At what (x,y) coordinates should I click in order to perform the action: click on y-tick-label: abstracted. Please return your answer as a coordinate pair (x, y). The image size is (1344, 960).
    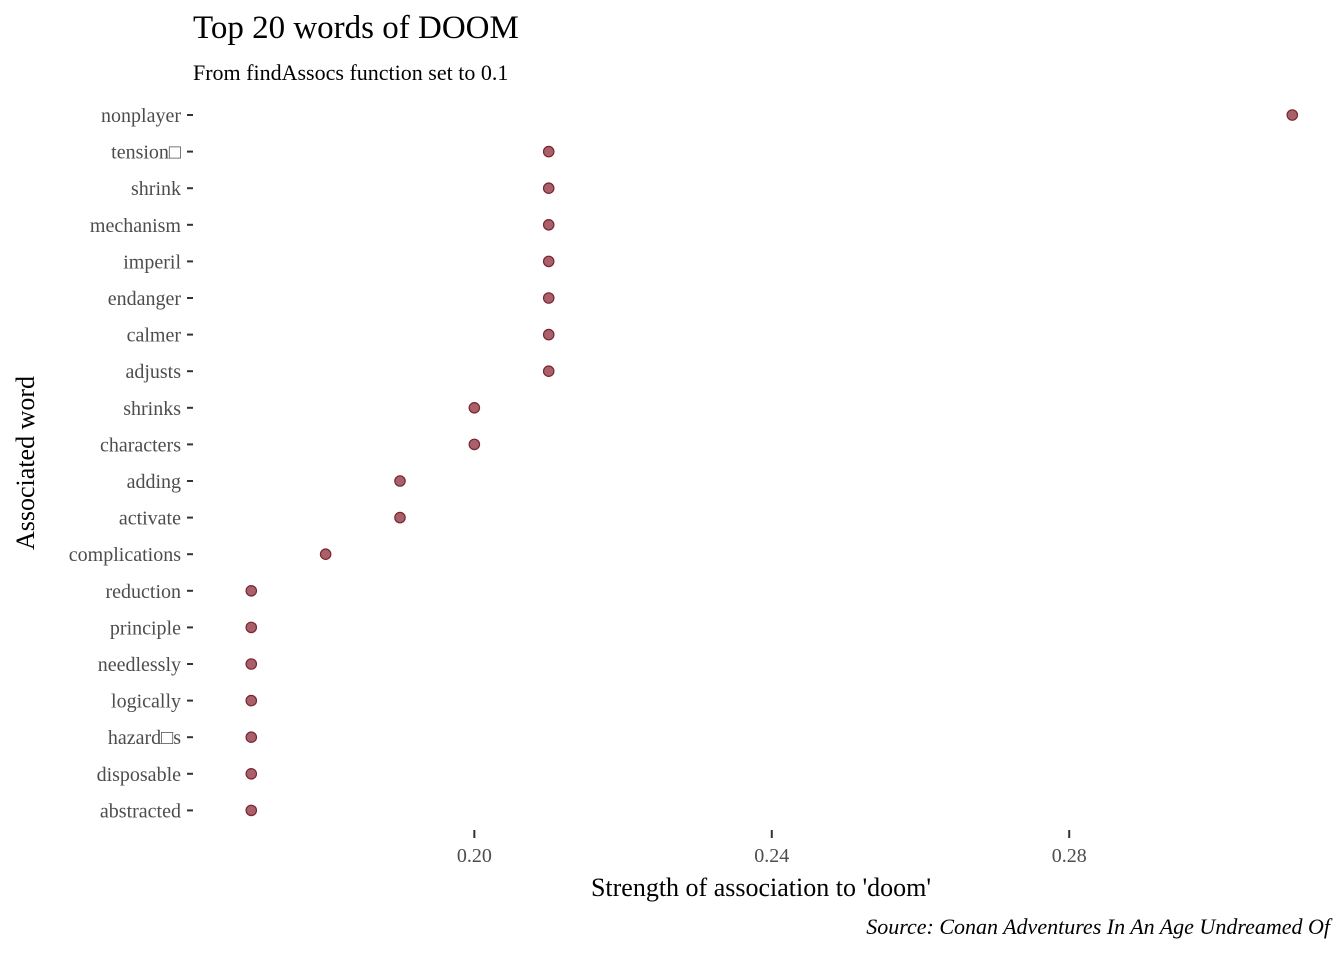
    Looking at the image, I should click on (140, 811).